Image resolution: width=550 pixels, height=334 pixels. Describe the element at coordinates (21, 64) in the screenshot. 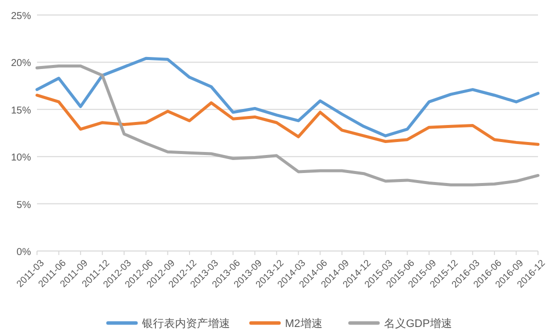

I see `y-tick-label: 20%` at that location.